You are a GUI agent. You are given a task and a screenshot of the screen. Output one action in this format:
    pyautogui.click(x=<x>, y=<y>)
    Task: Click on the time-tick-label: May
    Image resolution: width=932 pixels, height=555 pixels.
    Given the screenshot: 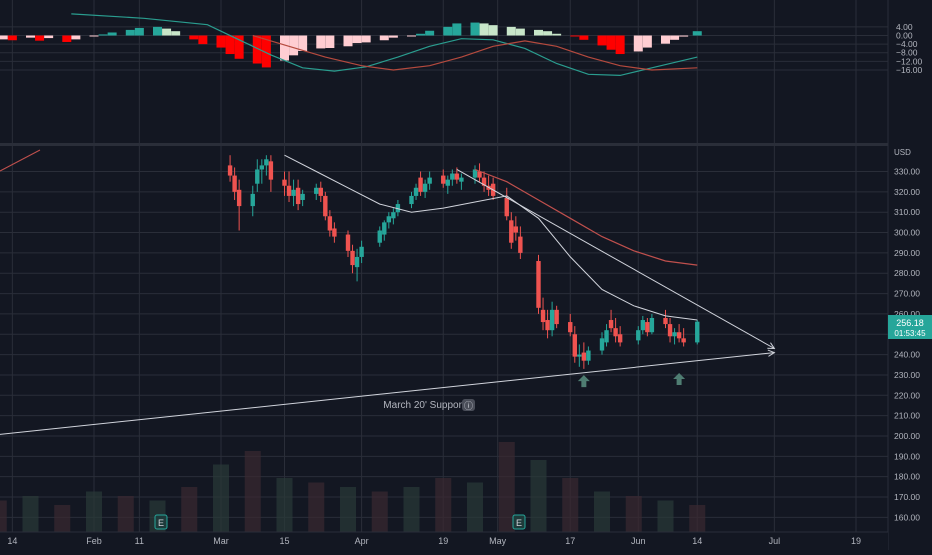 What is the action you would take?
    pyautogui.click(x=498, y=541)
    